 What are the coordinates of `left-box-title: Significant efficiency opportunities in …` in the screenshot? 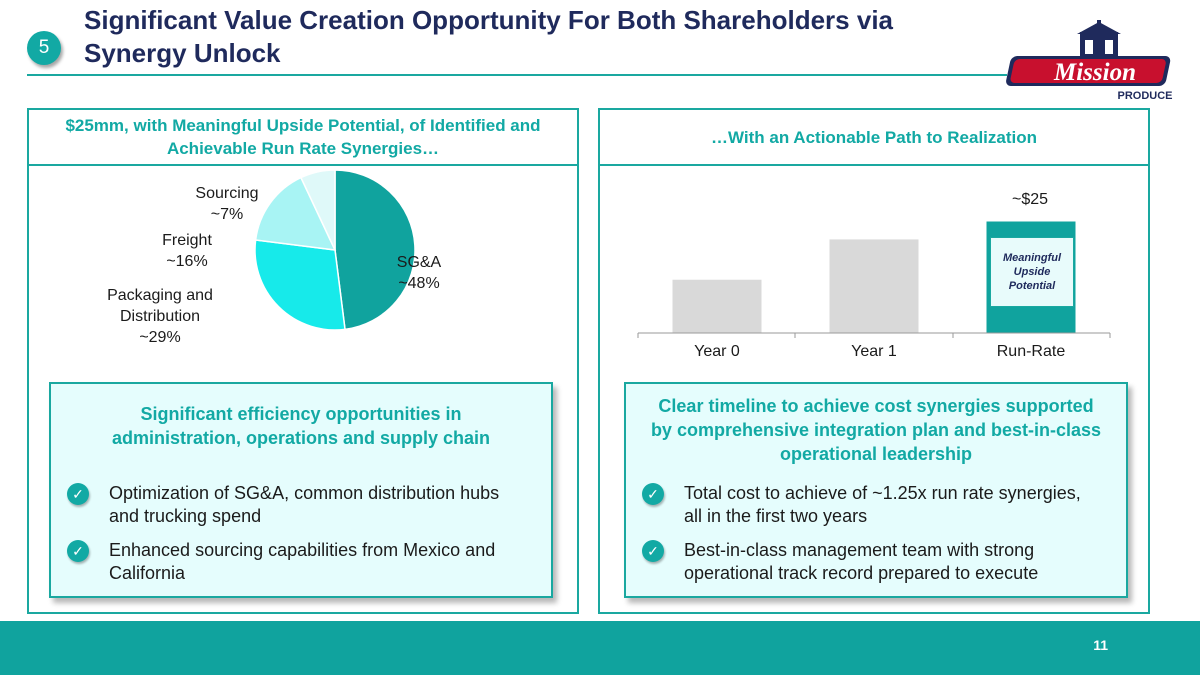 It's located at (301, 426).